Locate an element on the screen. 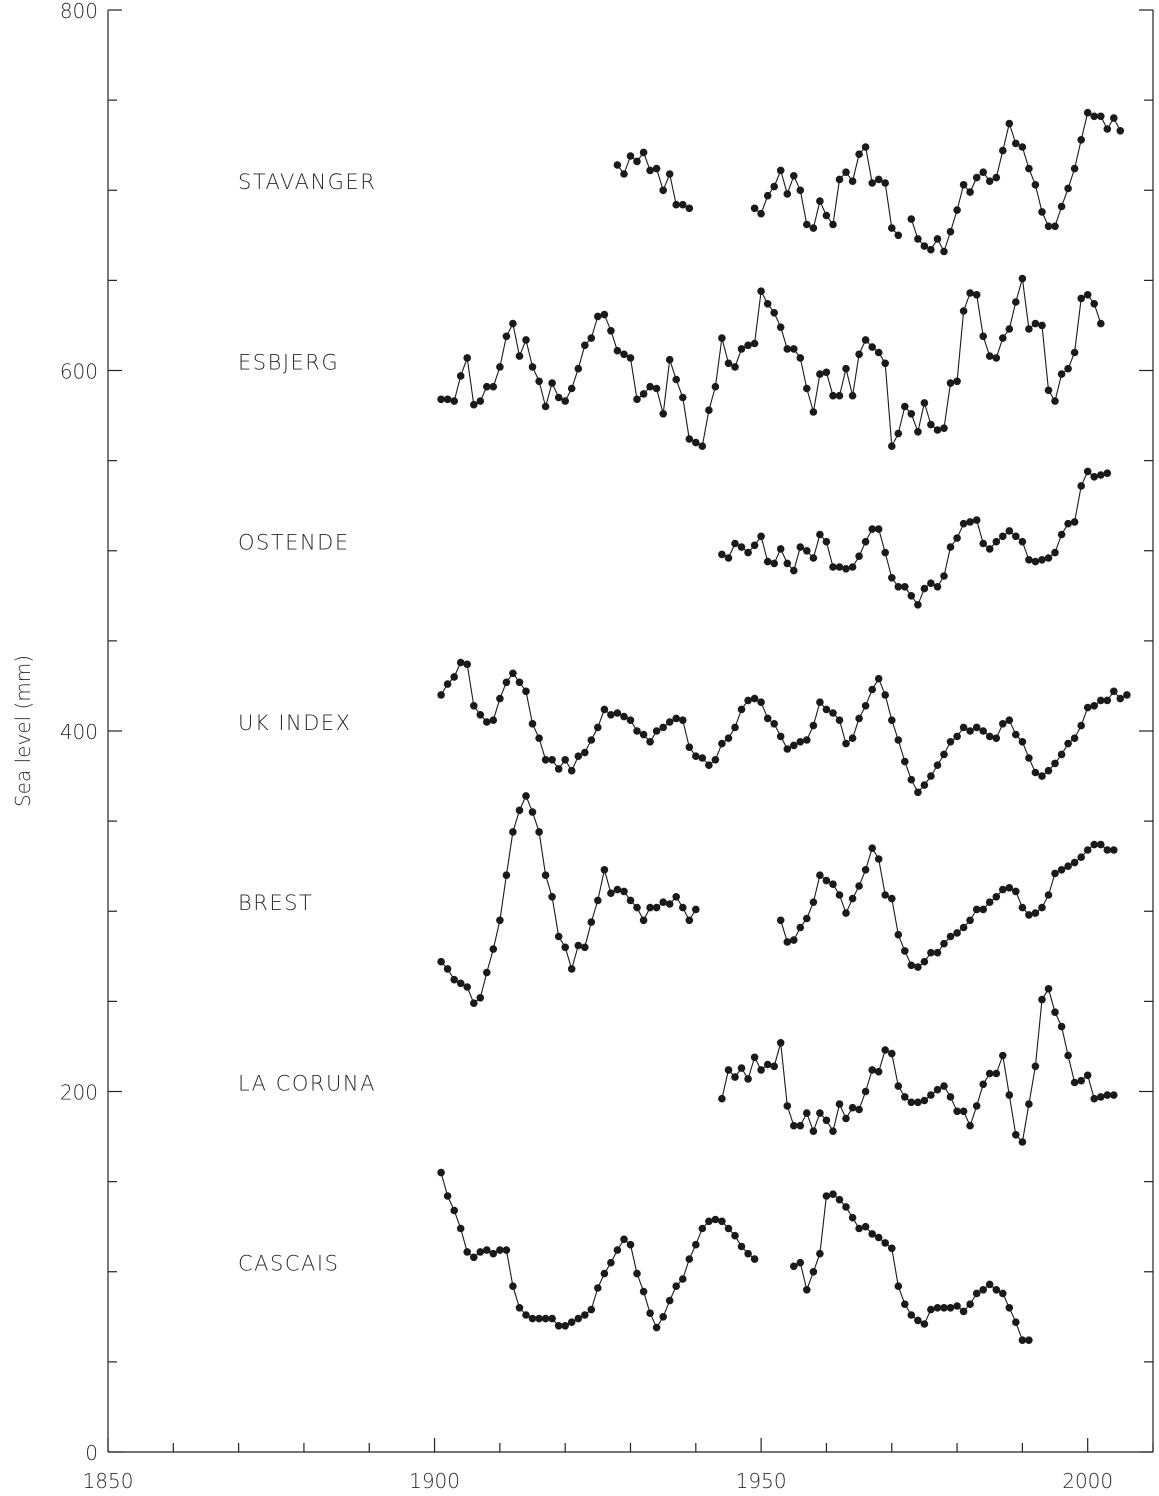 The width and height of the screenshot is (1159, 1496). y-tick-label: 200 is located at coordinates (79, 1093).